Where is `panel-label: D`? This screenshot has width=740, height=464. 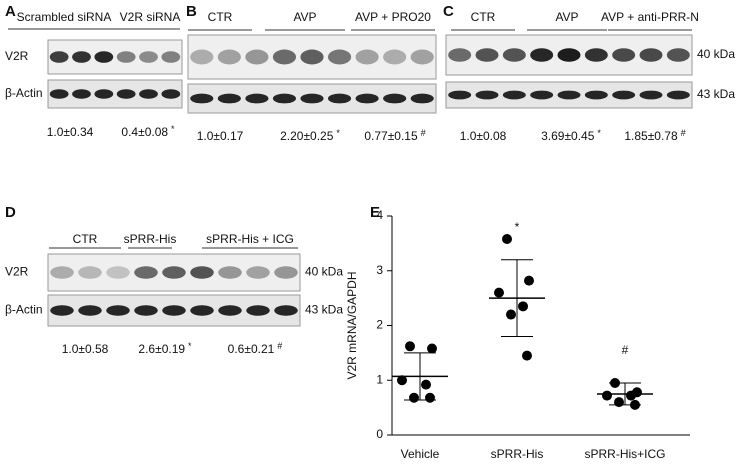
panel-label: D is located at coordinates (10, 212).